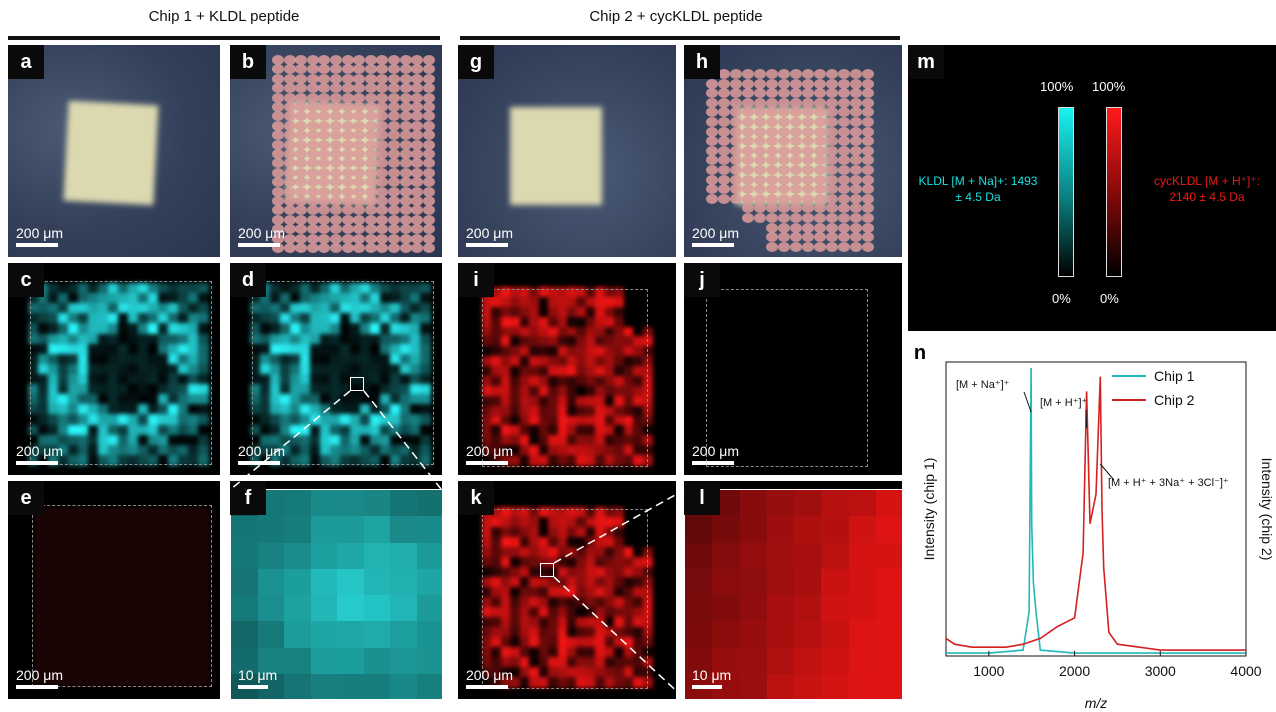 Image resolution: width=1276 pixels, height=712 pixels. What do you see at coordinates (39, 678) in the screenshot?
I see `scale-bar: 200 μm` at bounding box center [39, 678].